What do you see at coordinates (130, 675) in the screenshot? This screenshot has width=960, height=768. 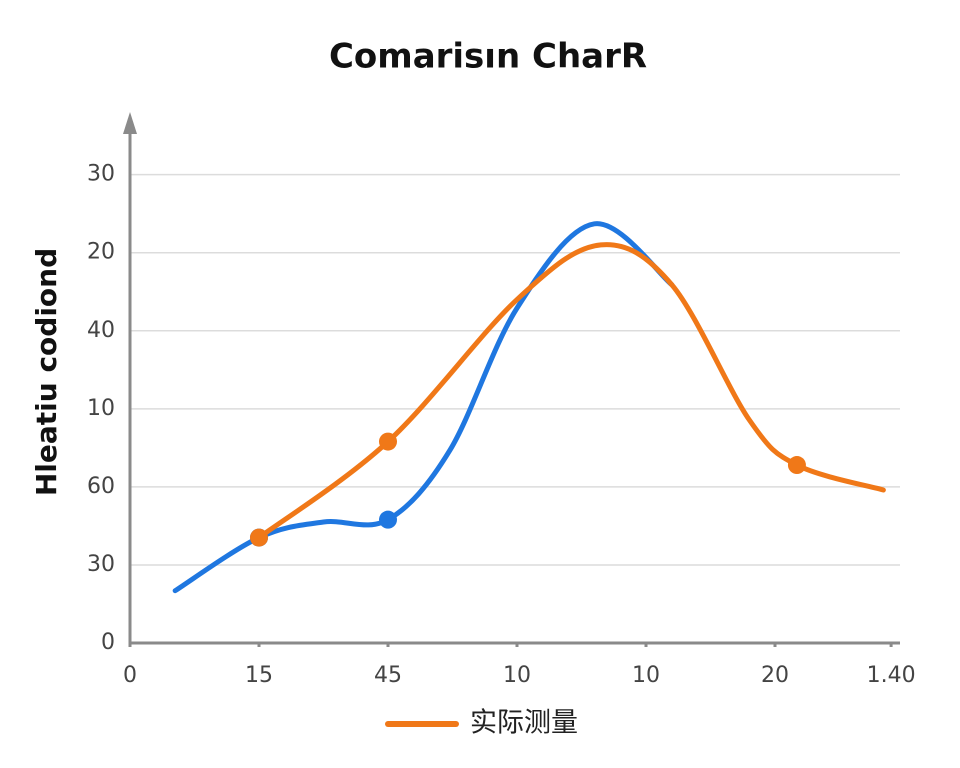 I see `x-tick-label: 0` at bounding box center [130, 675].